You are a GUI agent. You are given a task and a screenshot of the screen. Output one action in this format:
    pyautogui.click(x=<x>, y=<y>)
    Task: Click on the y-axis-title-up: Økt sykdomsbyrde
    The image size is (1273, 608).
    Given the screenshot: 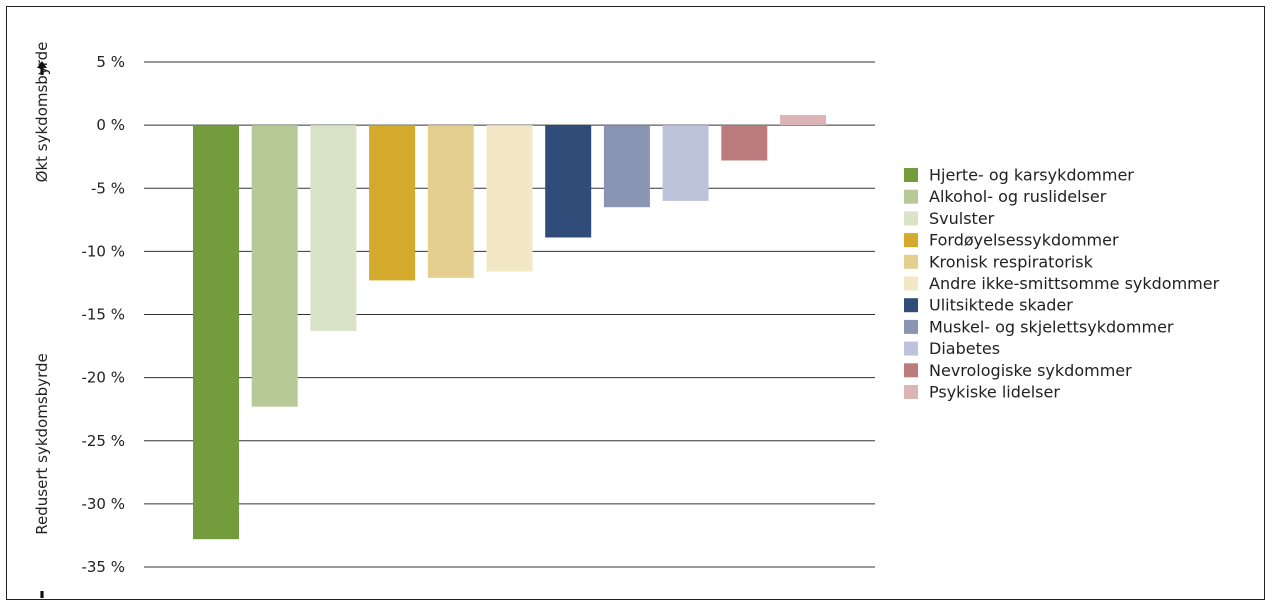 What is the action you would take?
    pyautogui.click(x=42, y=112)
    